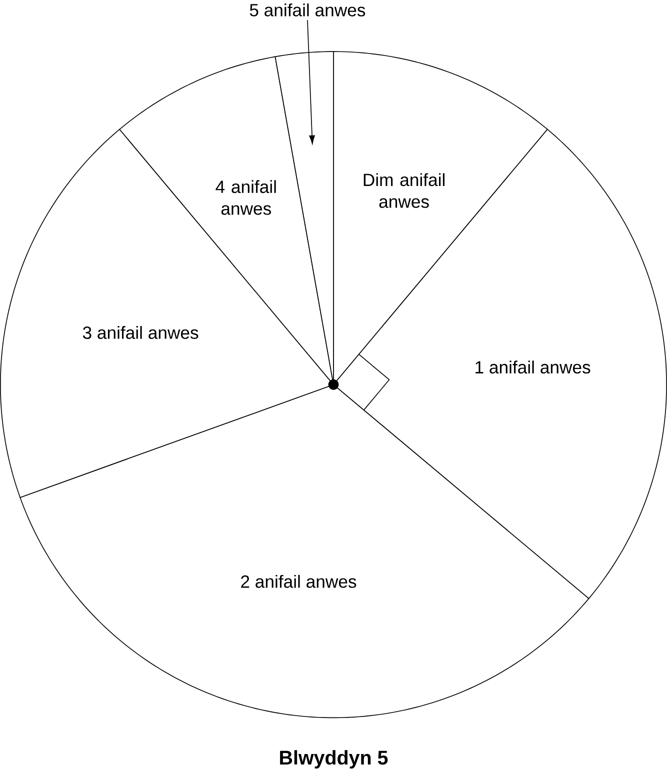 The width and height of the screenshot is (667, 772). I want to click on slice-label: 1 anifail anwes, so click(533, 367).